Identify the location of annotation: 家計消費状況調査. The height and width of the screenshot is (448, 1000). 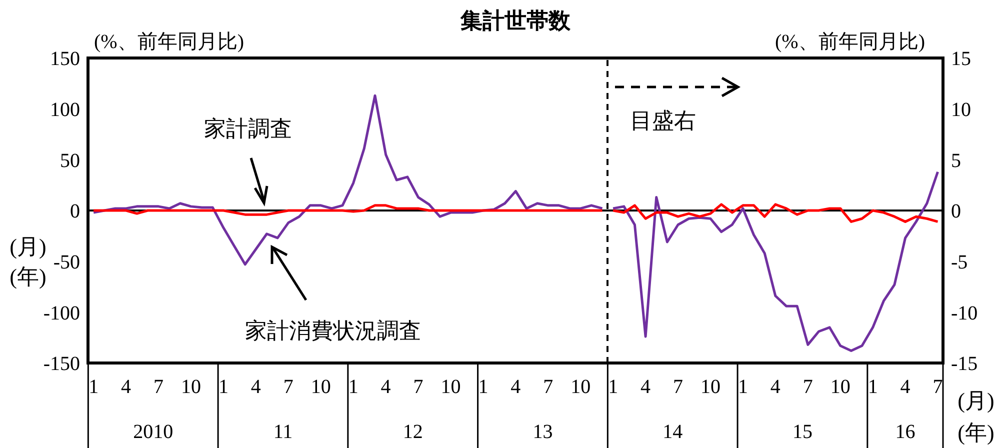
(333, 330).